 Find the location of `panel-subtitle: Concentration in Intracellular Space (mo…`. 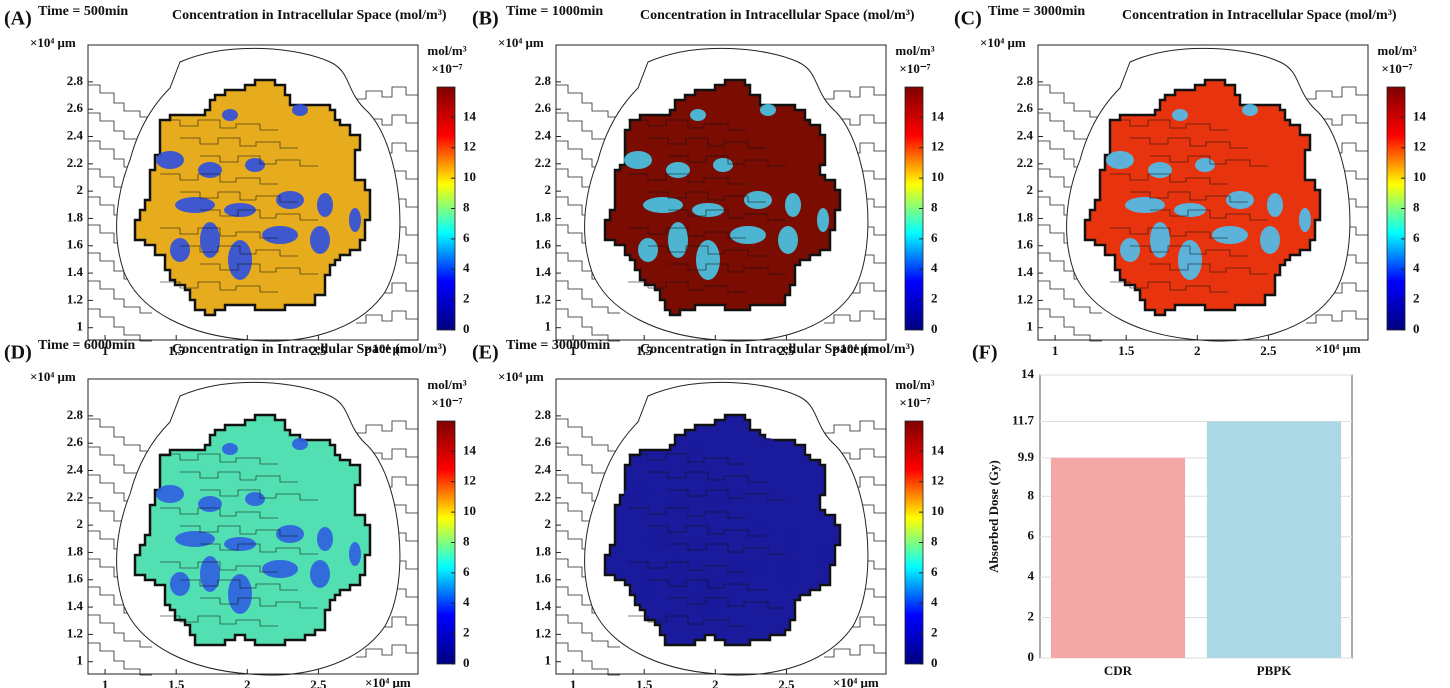

panel-subtitle: Concentration in Intracellular Space (mo… is located at coordinates (777, 349).